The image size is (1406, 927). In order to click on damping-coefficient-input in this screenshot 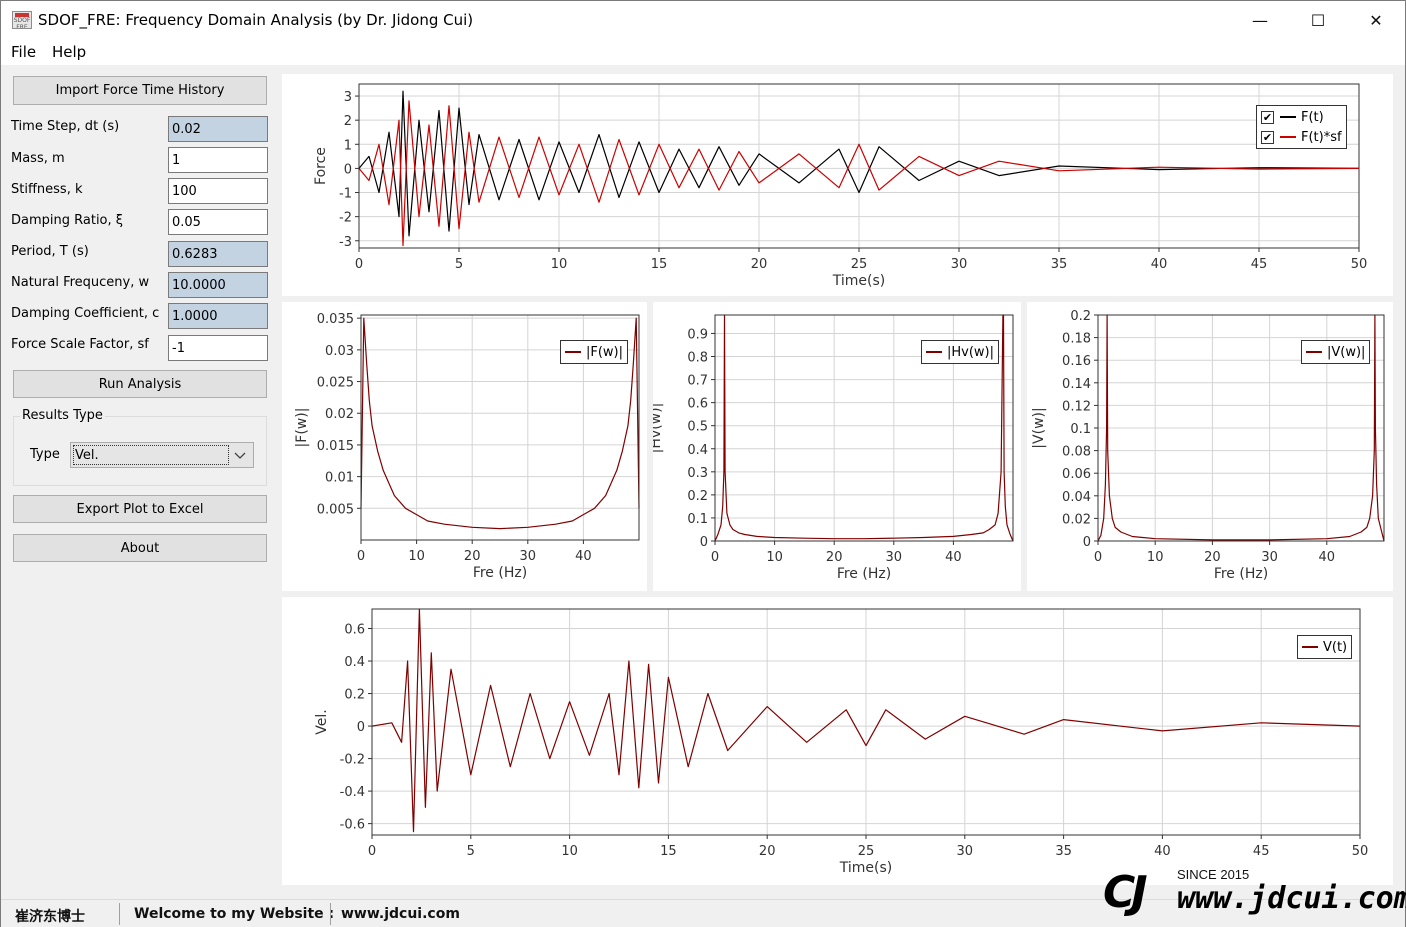, I will do `click(218, 316)`.